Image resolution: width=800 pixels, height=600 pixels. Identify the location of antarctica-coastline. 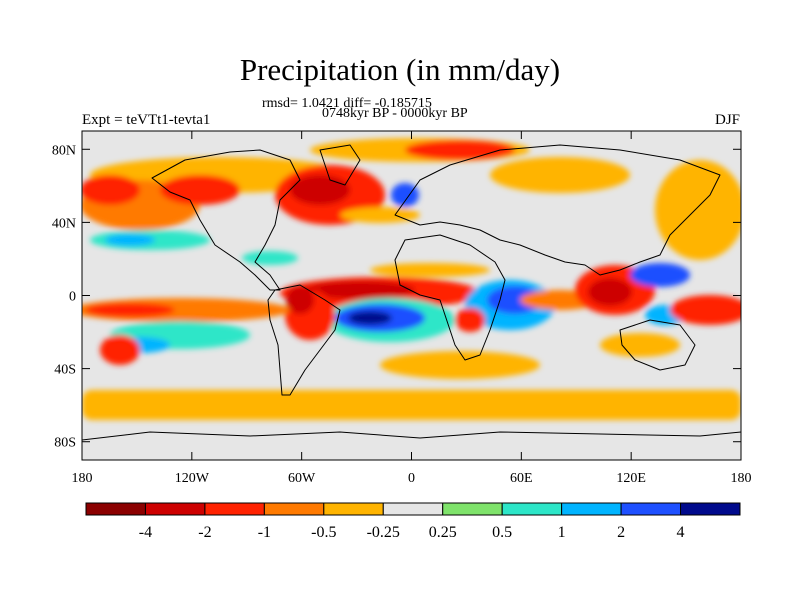
(411, 436).